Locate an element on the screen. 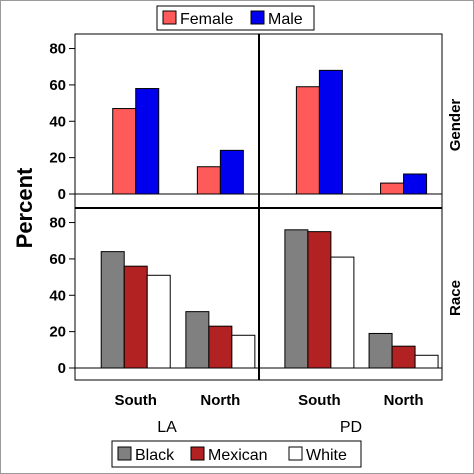 This screenshot has width=474, height=474. legend-black-swatch is located at coordinates (124, 453).